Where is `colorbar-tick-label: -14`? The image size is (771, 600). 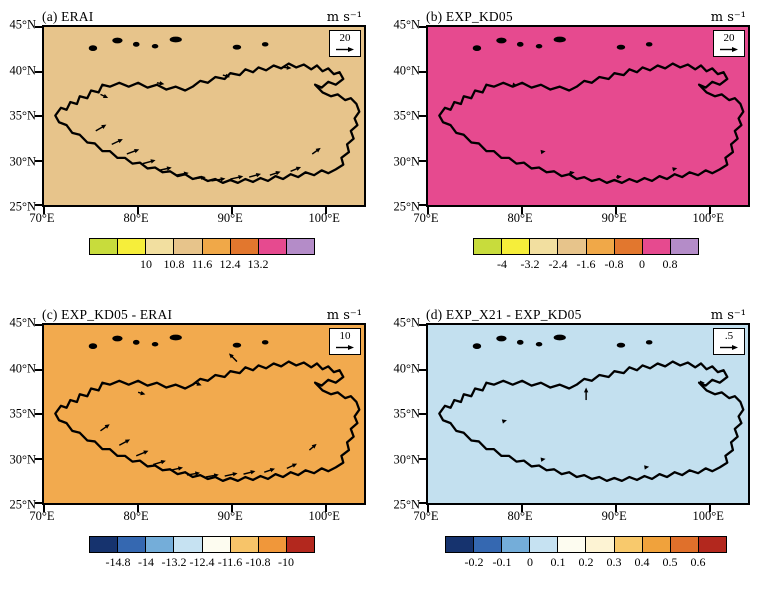
colorbar-tick-label: -14 is located at coordinates (146, 562).